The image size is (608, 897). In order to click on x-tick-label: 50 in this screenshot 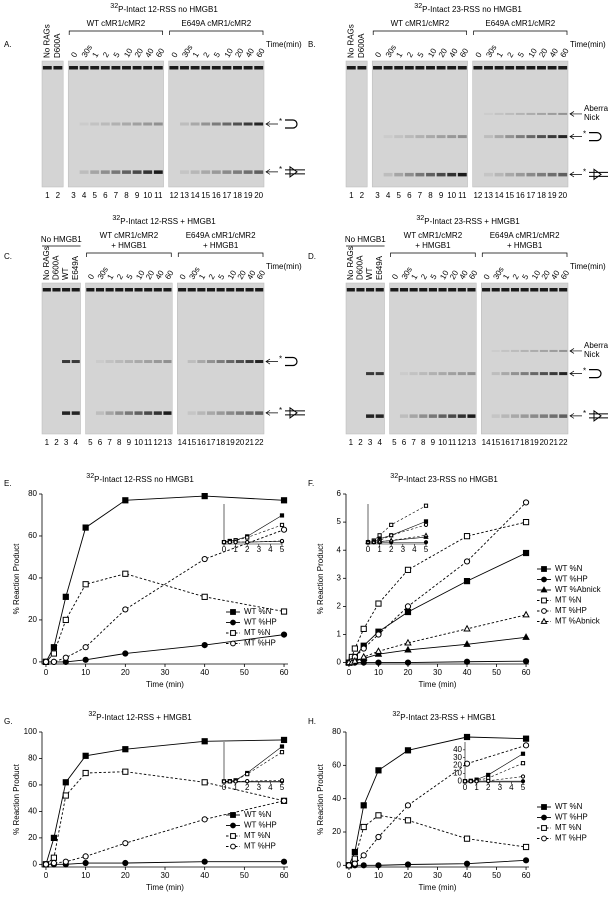, I will do `click(496, 672)`.